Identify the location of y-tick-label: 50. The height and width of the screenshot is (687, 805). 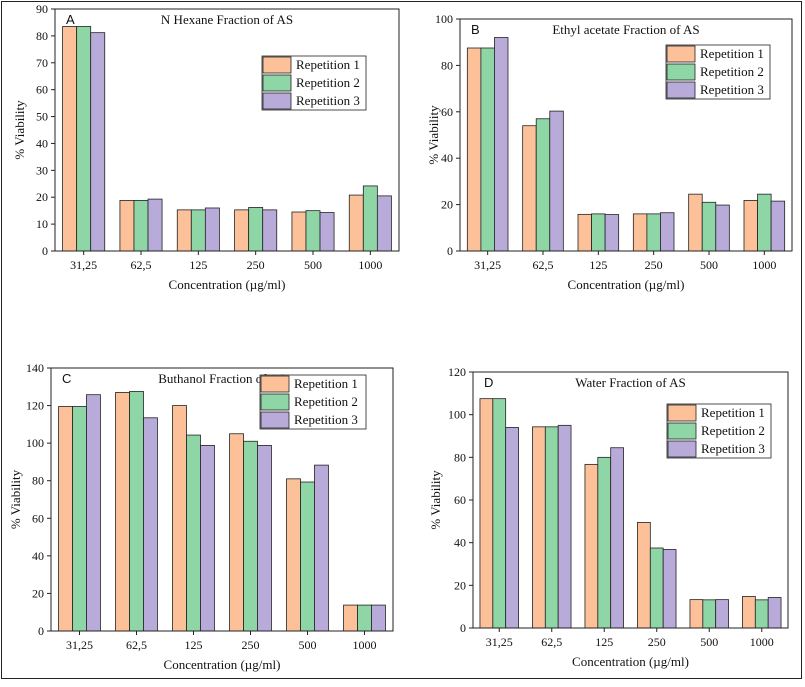
(42, 117).